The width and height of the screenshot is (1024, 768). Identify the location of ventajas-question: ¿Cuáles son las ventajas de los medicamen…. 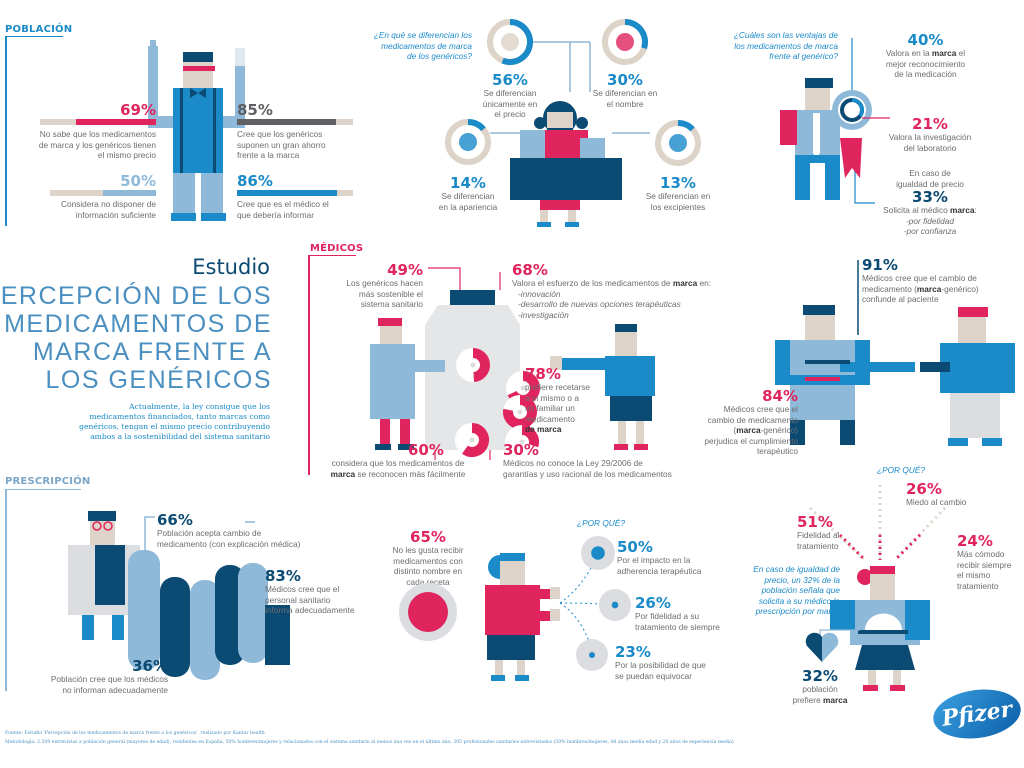
(771, 46).